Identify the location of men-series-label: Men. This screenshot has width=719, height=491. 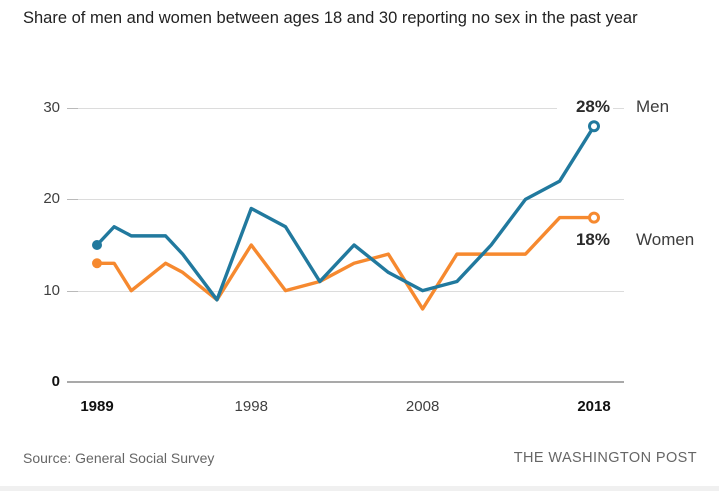
(653, 107).